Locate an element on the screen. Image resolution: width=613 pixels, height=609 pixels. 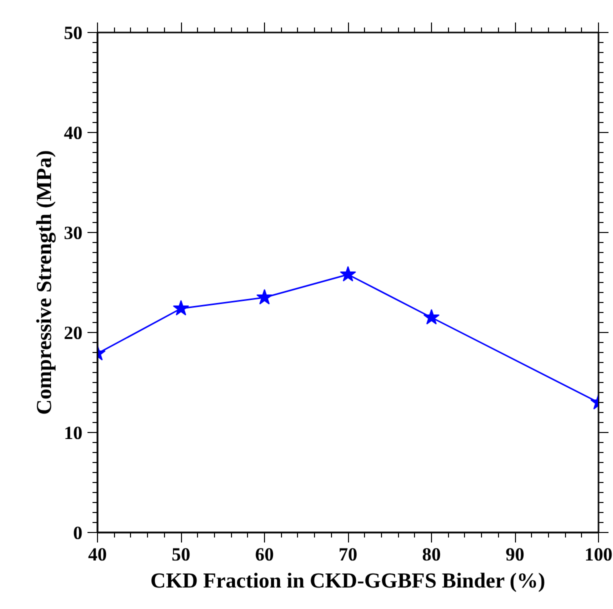
x-tick-label: 80 is located at coordinates (431, 555).